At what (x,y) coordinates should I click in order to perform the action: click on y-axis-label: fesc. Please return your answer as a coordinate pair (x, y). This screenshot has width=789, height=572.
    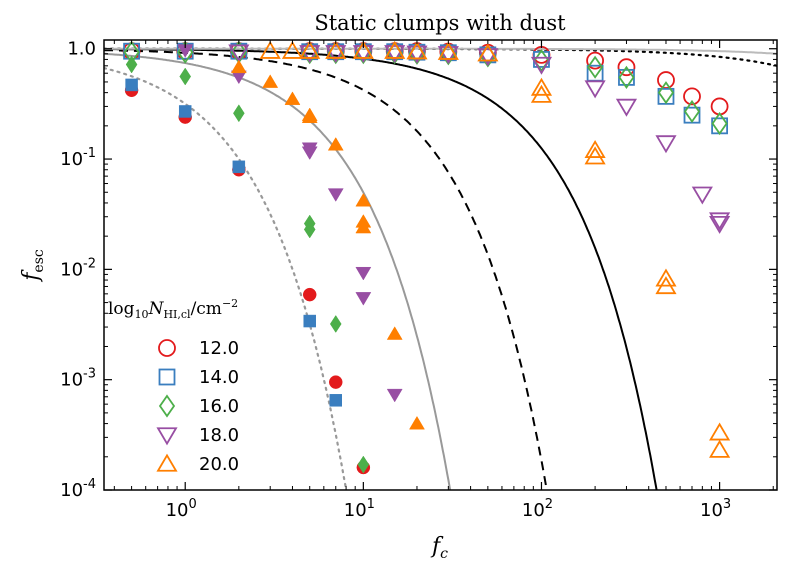
    Looking at the image, I should click on (33, 266).